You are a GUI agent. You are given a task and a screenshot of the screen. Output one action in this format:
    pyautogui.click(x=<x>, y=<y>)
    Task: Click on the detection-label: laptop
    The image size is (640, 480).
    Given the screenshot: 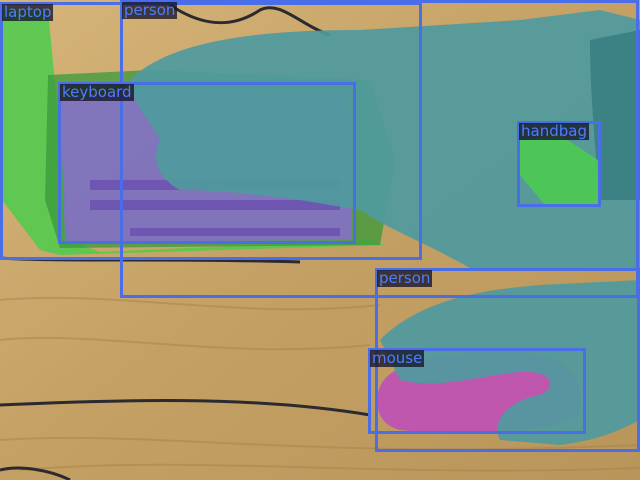 What is the action you would take?
    pyautogui.click(x=28, y=12)
    